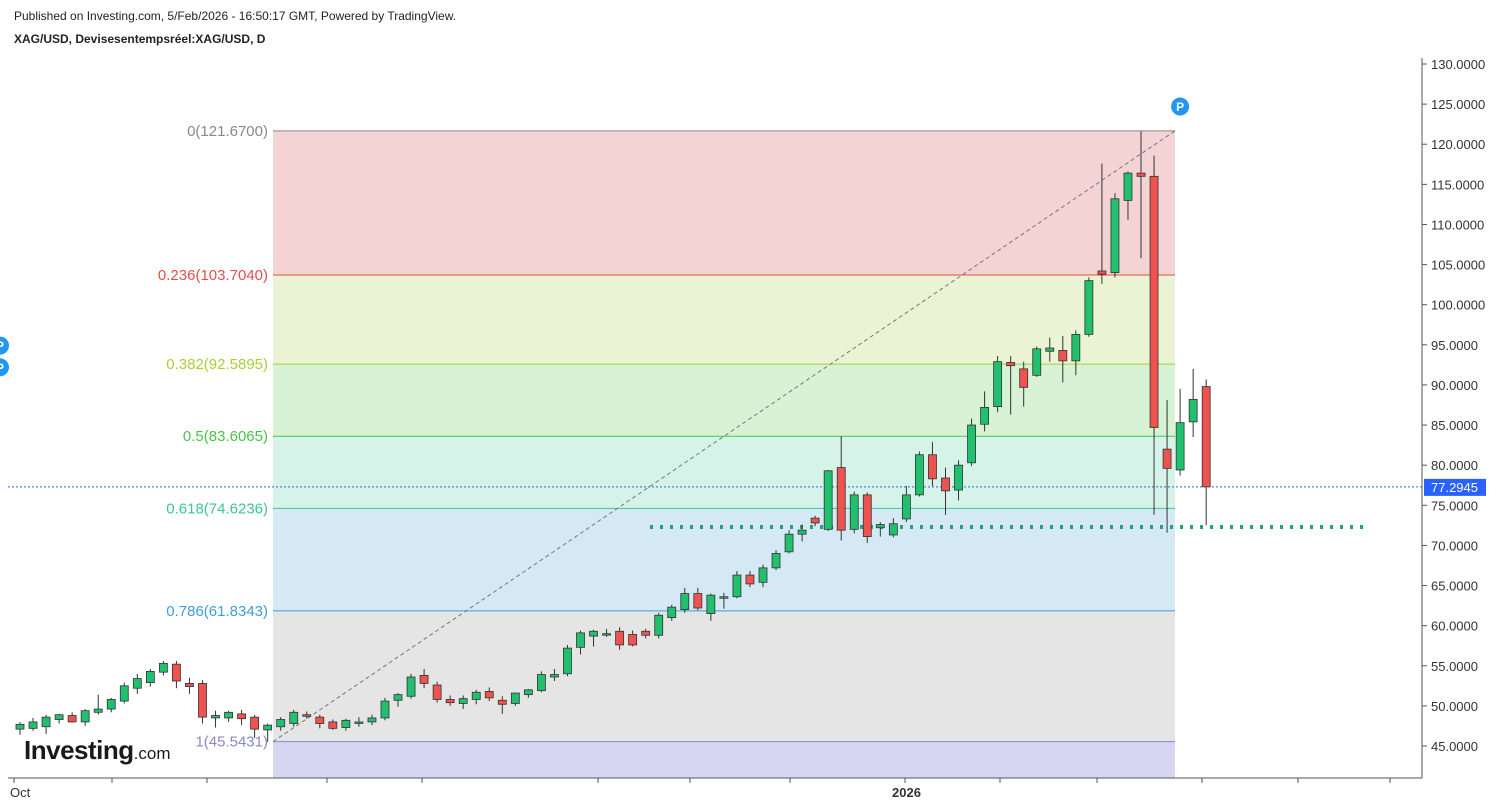 Image resolution: width=1501 pixels, height=807 pixels. I want to click on x-axis-ticks: Oct 2026, so click(700, 789).